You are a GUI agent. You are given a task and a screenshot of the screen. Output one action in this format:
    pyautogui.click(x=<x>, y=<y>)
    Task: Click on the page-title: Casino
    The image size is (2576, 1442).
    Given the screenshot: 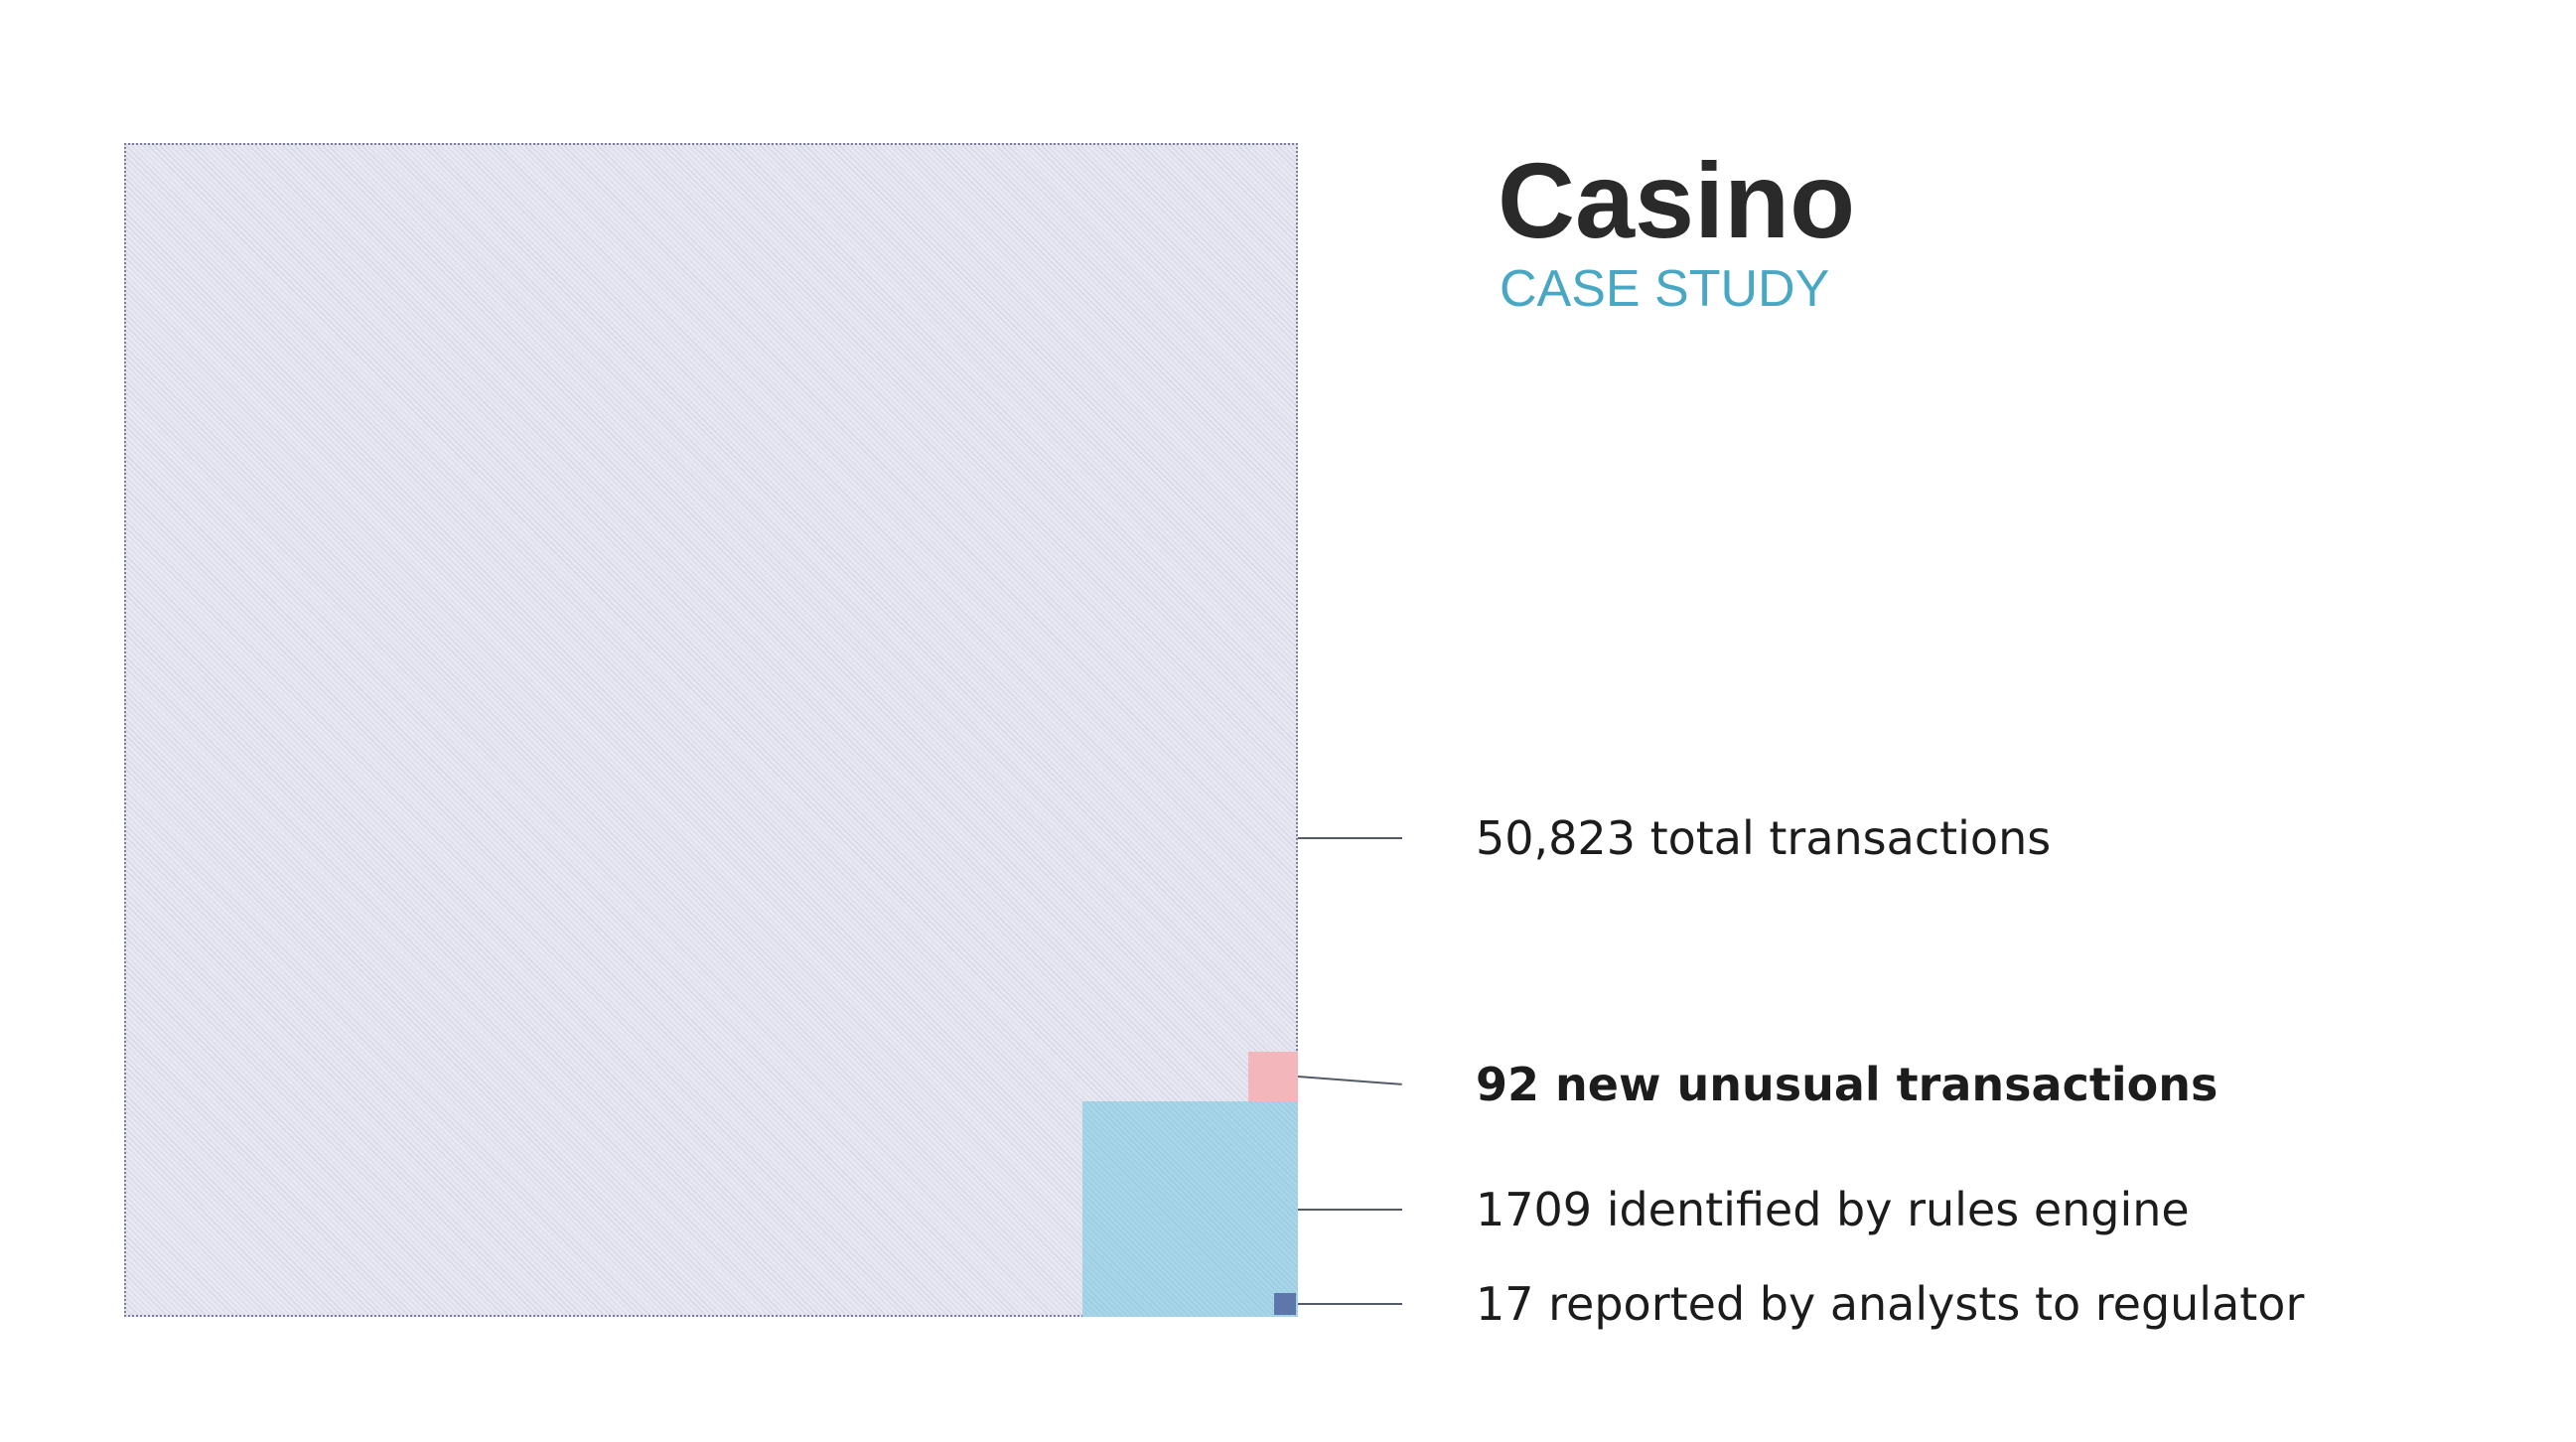 What is the action you would take?
    pyautogui.click(x=1677, y=200)
    